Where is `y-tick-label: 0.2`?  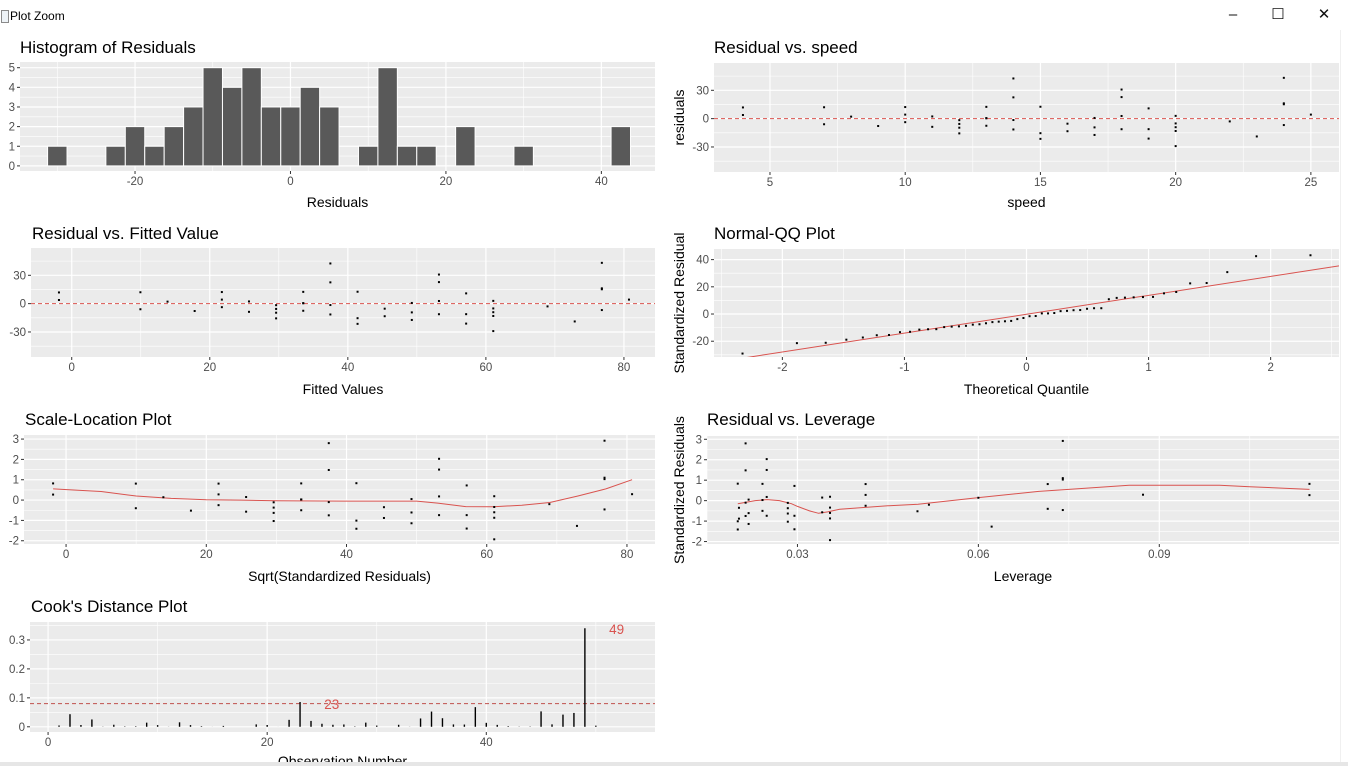 y-tick-label: 0.2 is located at coordinates (17, 670).